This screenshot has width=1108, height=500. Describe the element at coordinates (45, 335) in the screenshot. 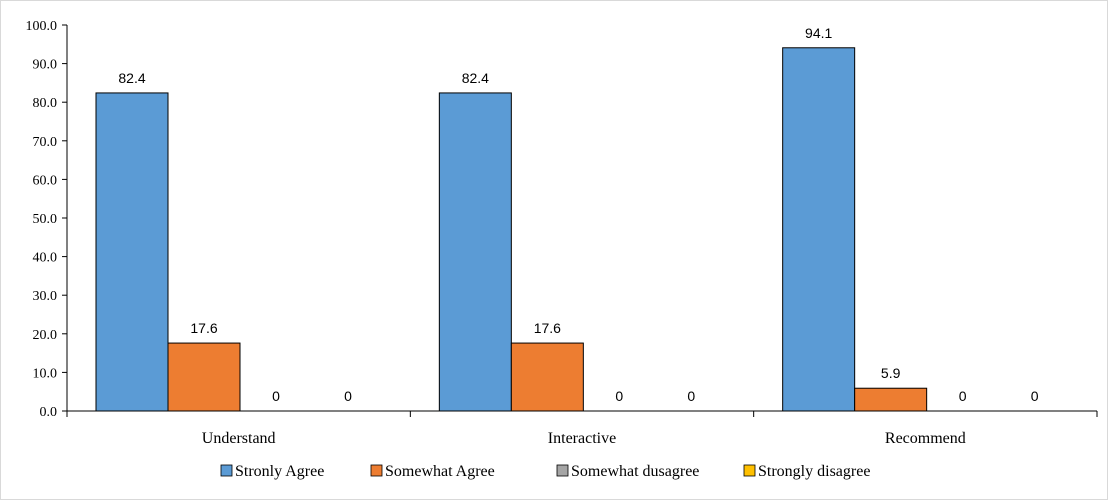

I see `y-tick-label: 20.0` at that location.